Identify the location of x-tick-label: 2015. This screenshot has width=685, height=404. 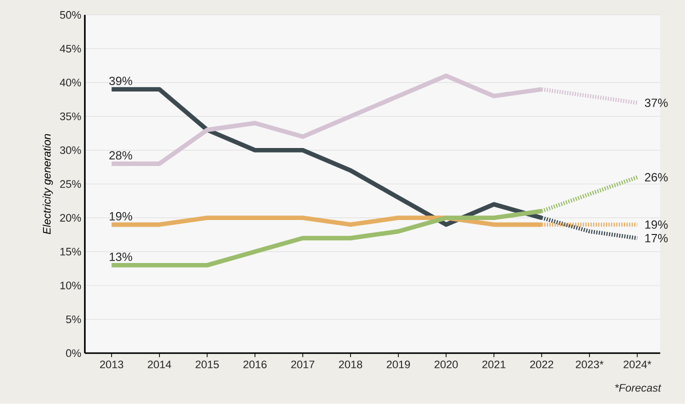
(207, 364).